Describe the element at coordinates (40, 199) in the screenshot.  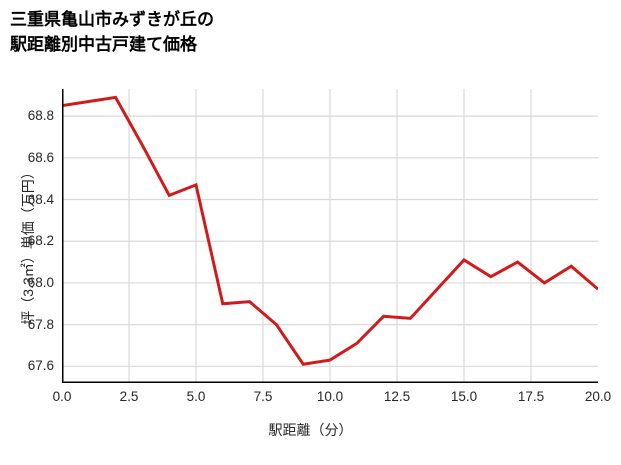
I see `y-tick-label: 68.4` at that location.